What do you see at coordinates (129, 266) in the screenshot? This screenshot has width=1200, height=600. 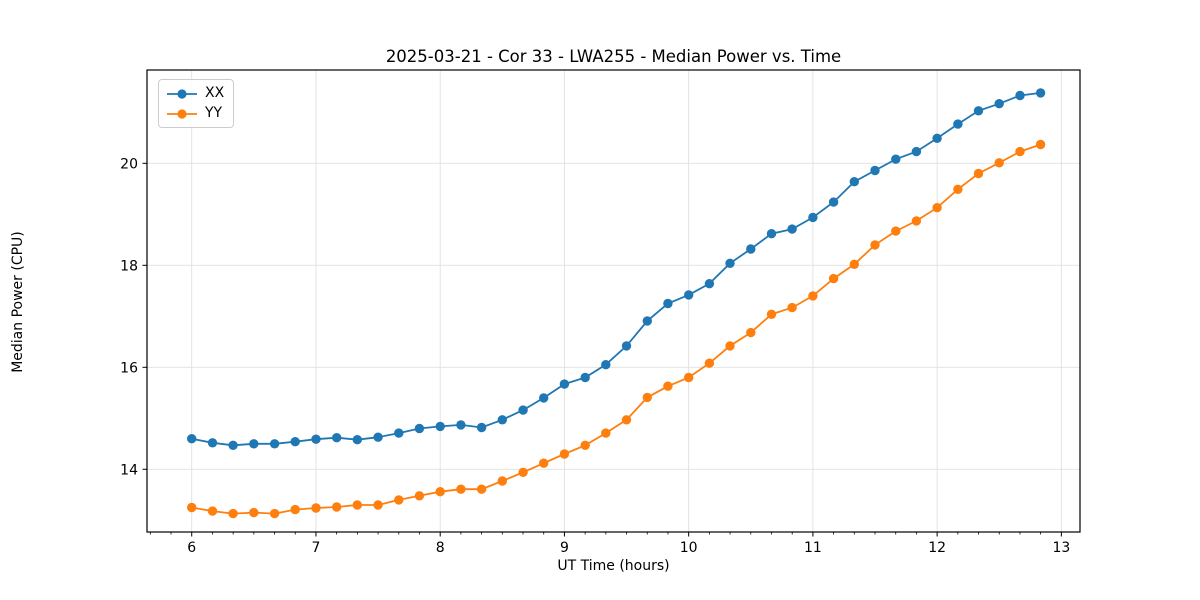 I see `y-tick-label: 18` at bounding box center [129, 266].